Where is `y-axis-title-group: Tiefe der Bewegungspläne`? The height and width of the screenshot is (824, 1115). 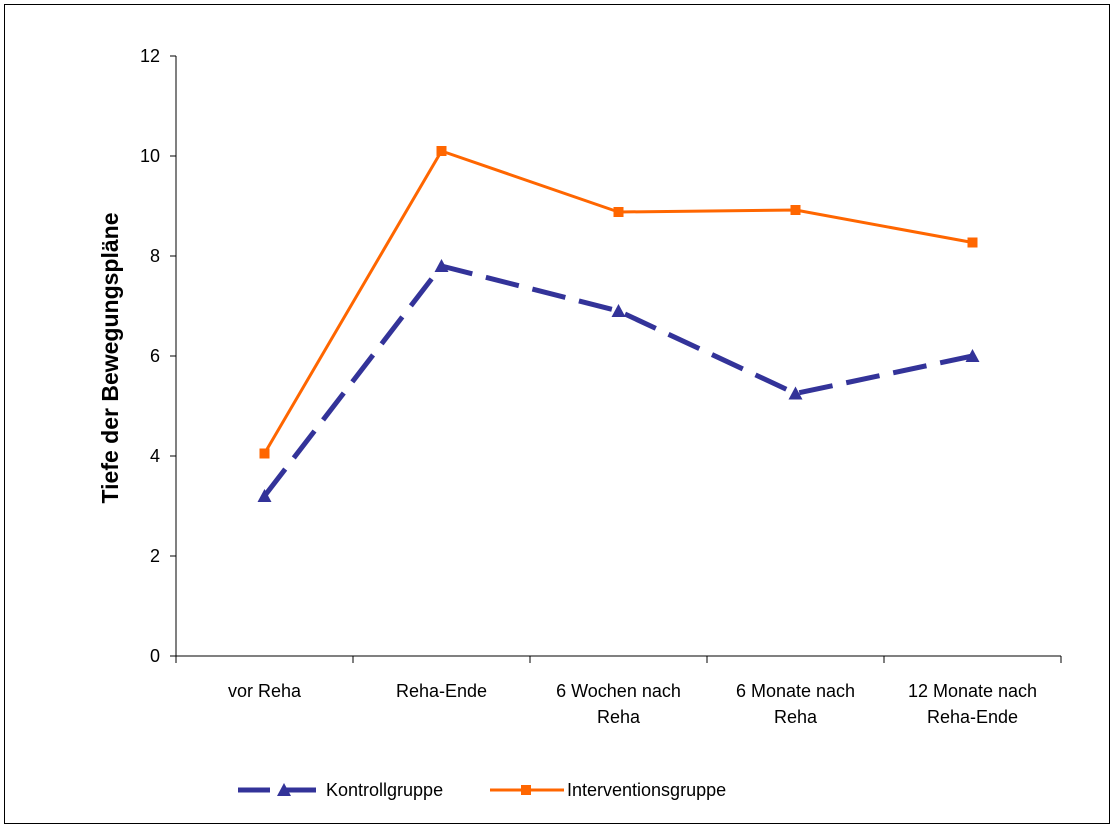 y-axis-title-group: Tiefe der Bewegungspläne is located at coordinates (110, 358).